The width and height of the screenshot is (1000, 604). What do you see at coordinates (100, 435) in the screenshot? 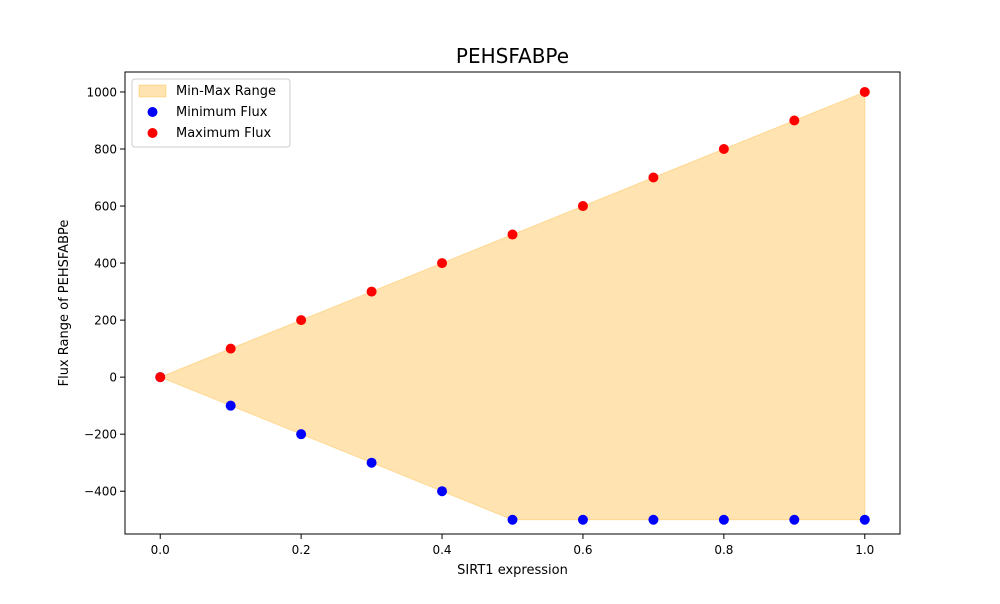
I see `y-tick-label: −200` at bounding box center [100, 435].